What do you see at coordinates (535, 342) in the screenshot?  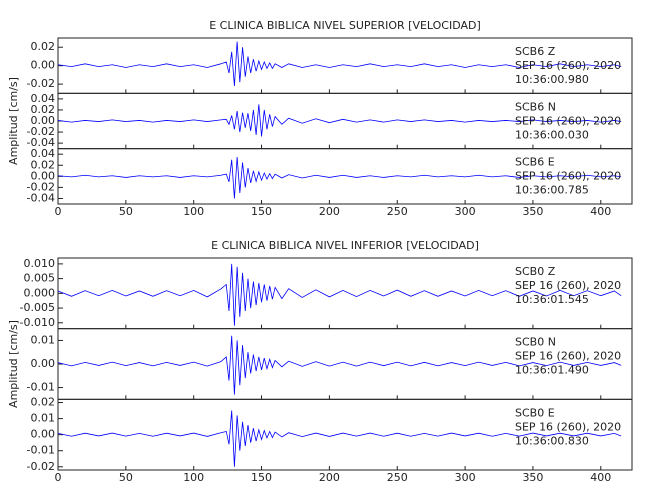 I see `station-label: SCB0 N` at bounding box center [535, 342].